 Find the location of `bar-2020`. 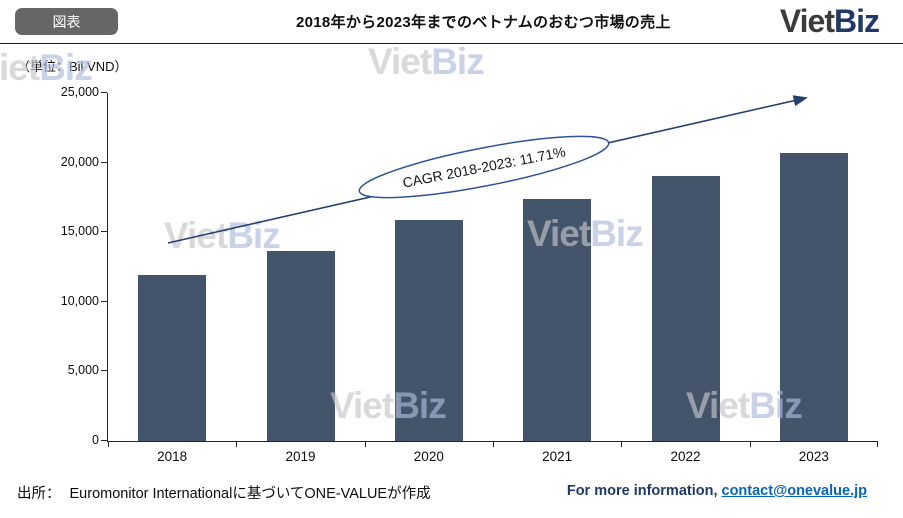

bar-2020 is located at coordinates (428, 330).